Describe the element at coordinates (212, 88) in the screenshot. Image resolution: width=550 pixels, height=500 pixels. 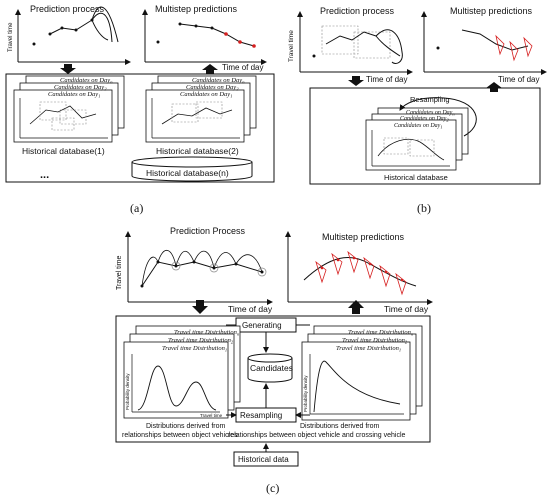
I see `a2-cand-2: Candidates on Day2` at that location.